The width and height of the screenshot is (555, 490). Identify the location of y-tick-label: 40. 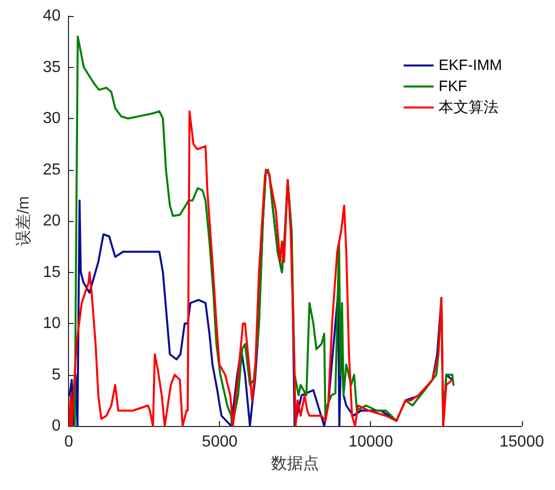
(51, 16).